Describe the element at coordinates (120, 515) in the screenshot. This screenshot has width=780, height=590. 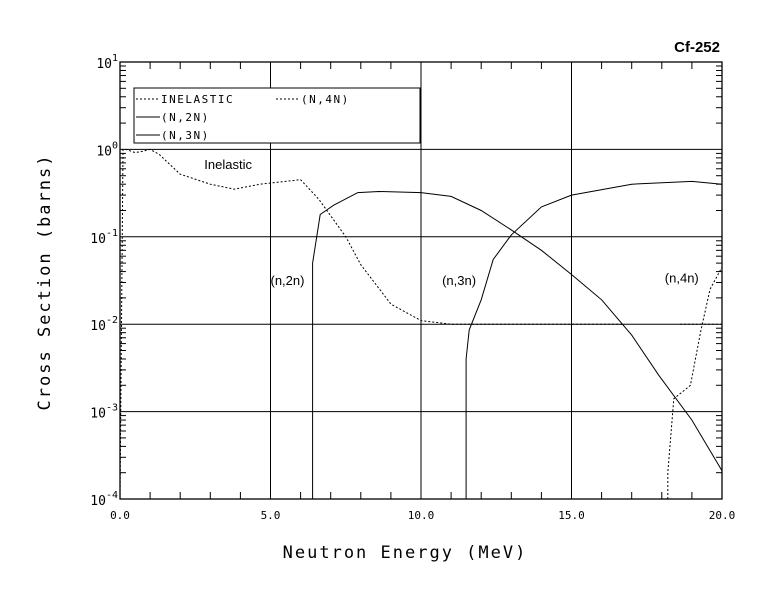
I see `x-tick-label: 0.0` at that location.